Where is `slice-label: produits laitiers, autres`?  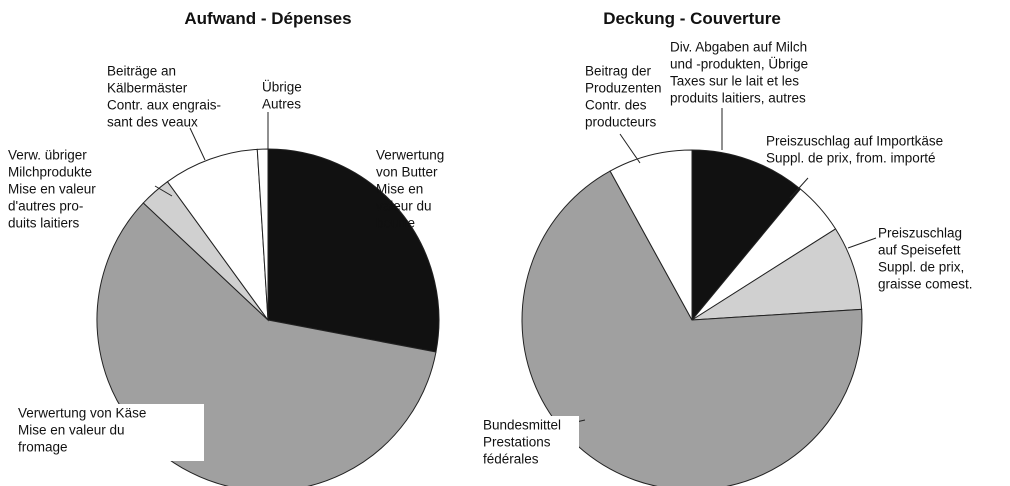 slice-label: produits laitiers, autres is located at coordinates (738, 98).